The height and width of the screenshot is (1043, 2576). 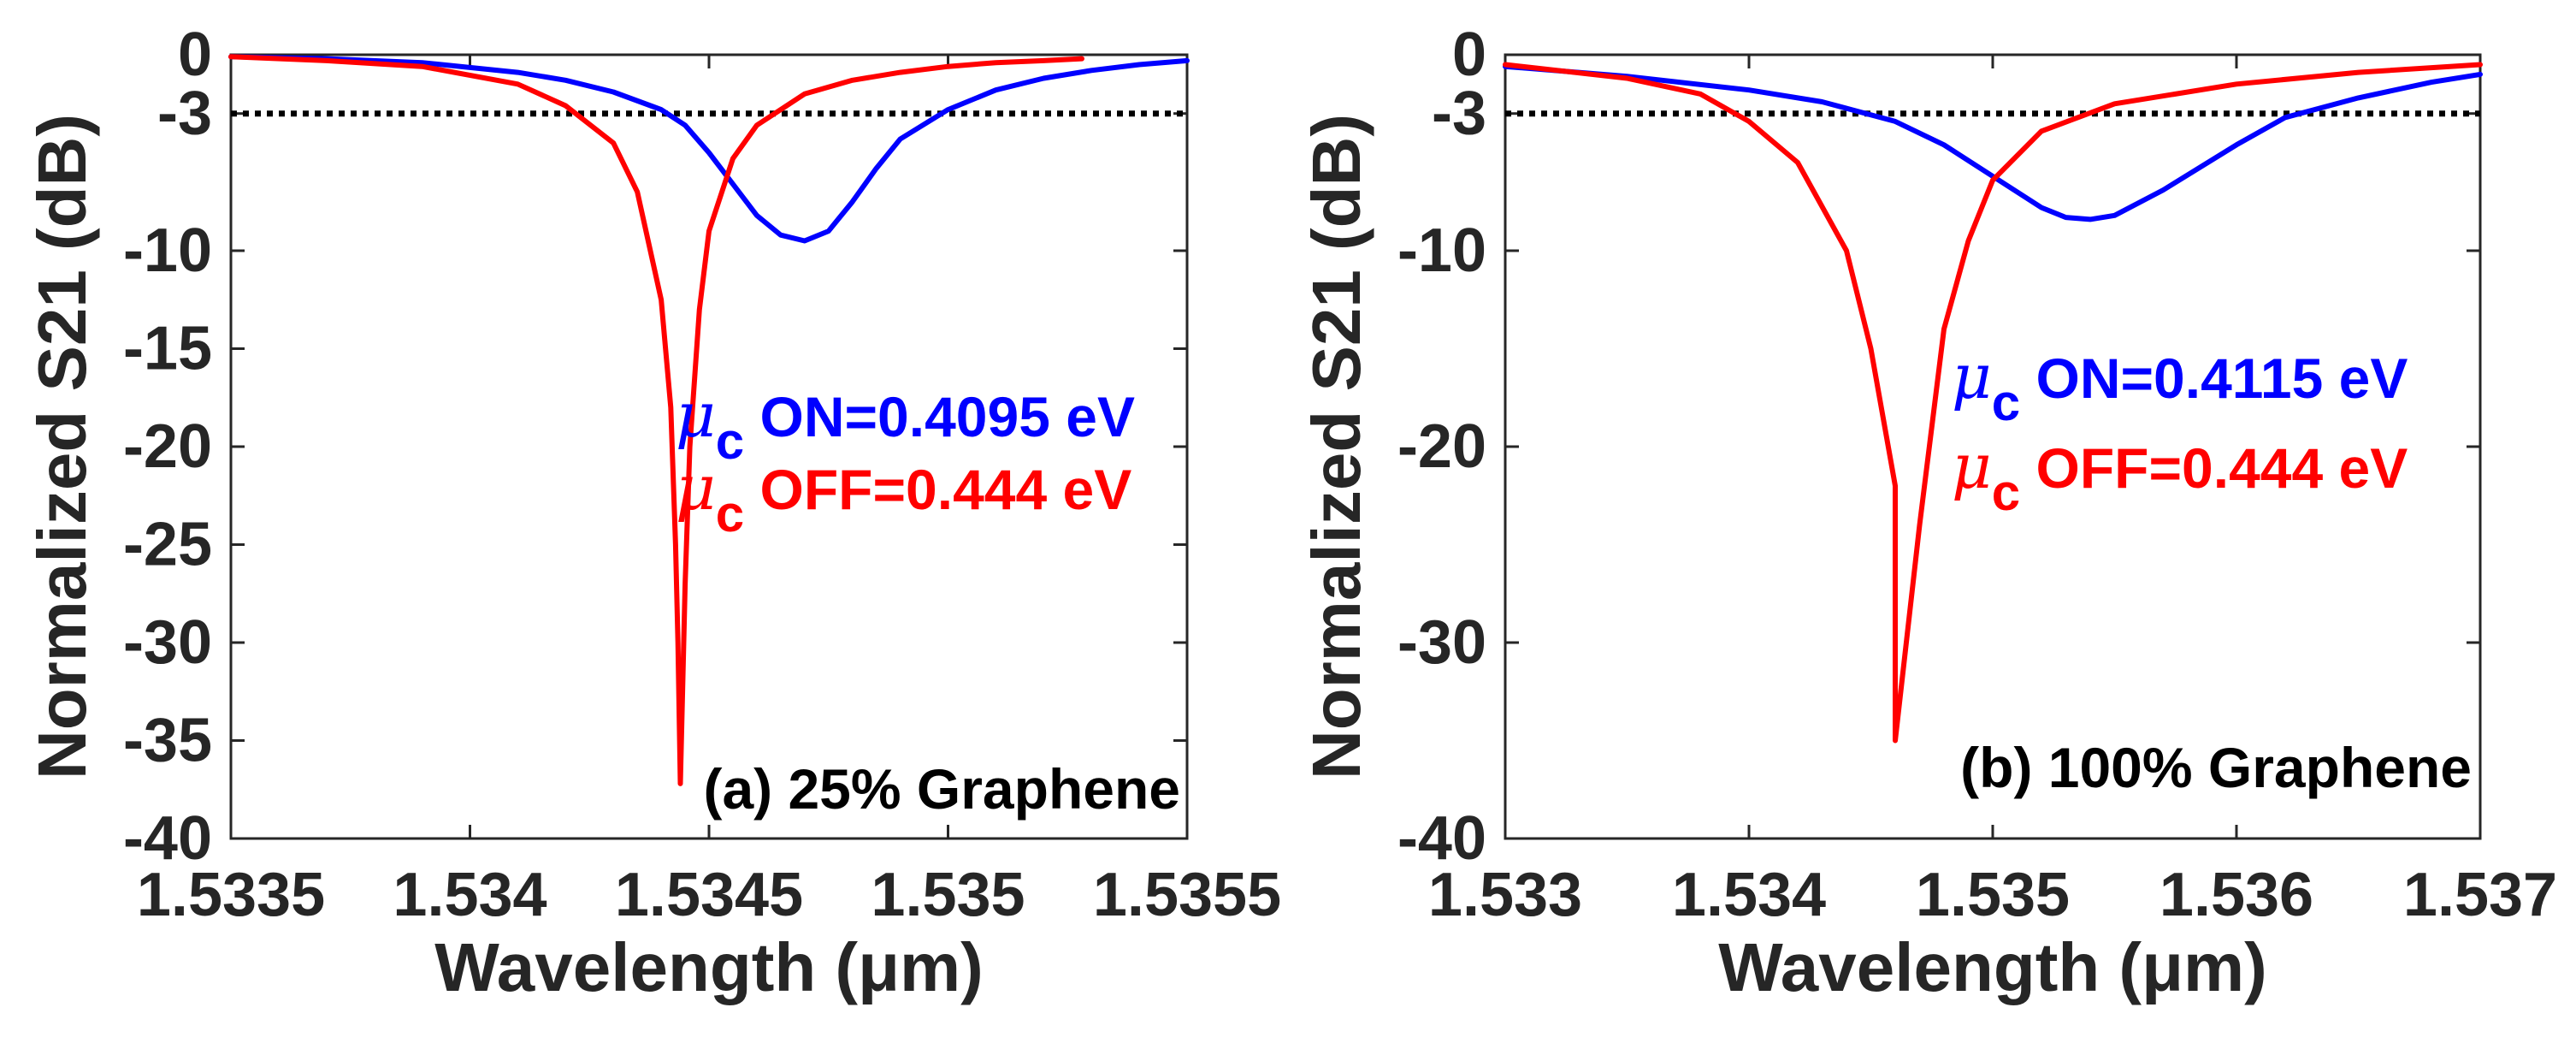 What do you see at coordinates (167, 545) in the screenshot?
I see `y-tick-label: -25` at bounding box center [167, 545].